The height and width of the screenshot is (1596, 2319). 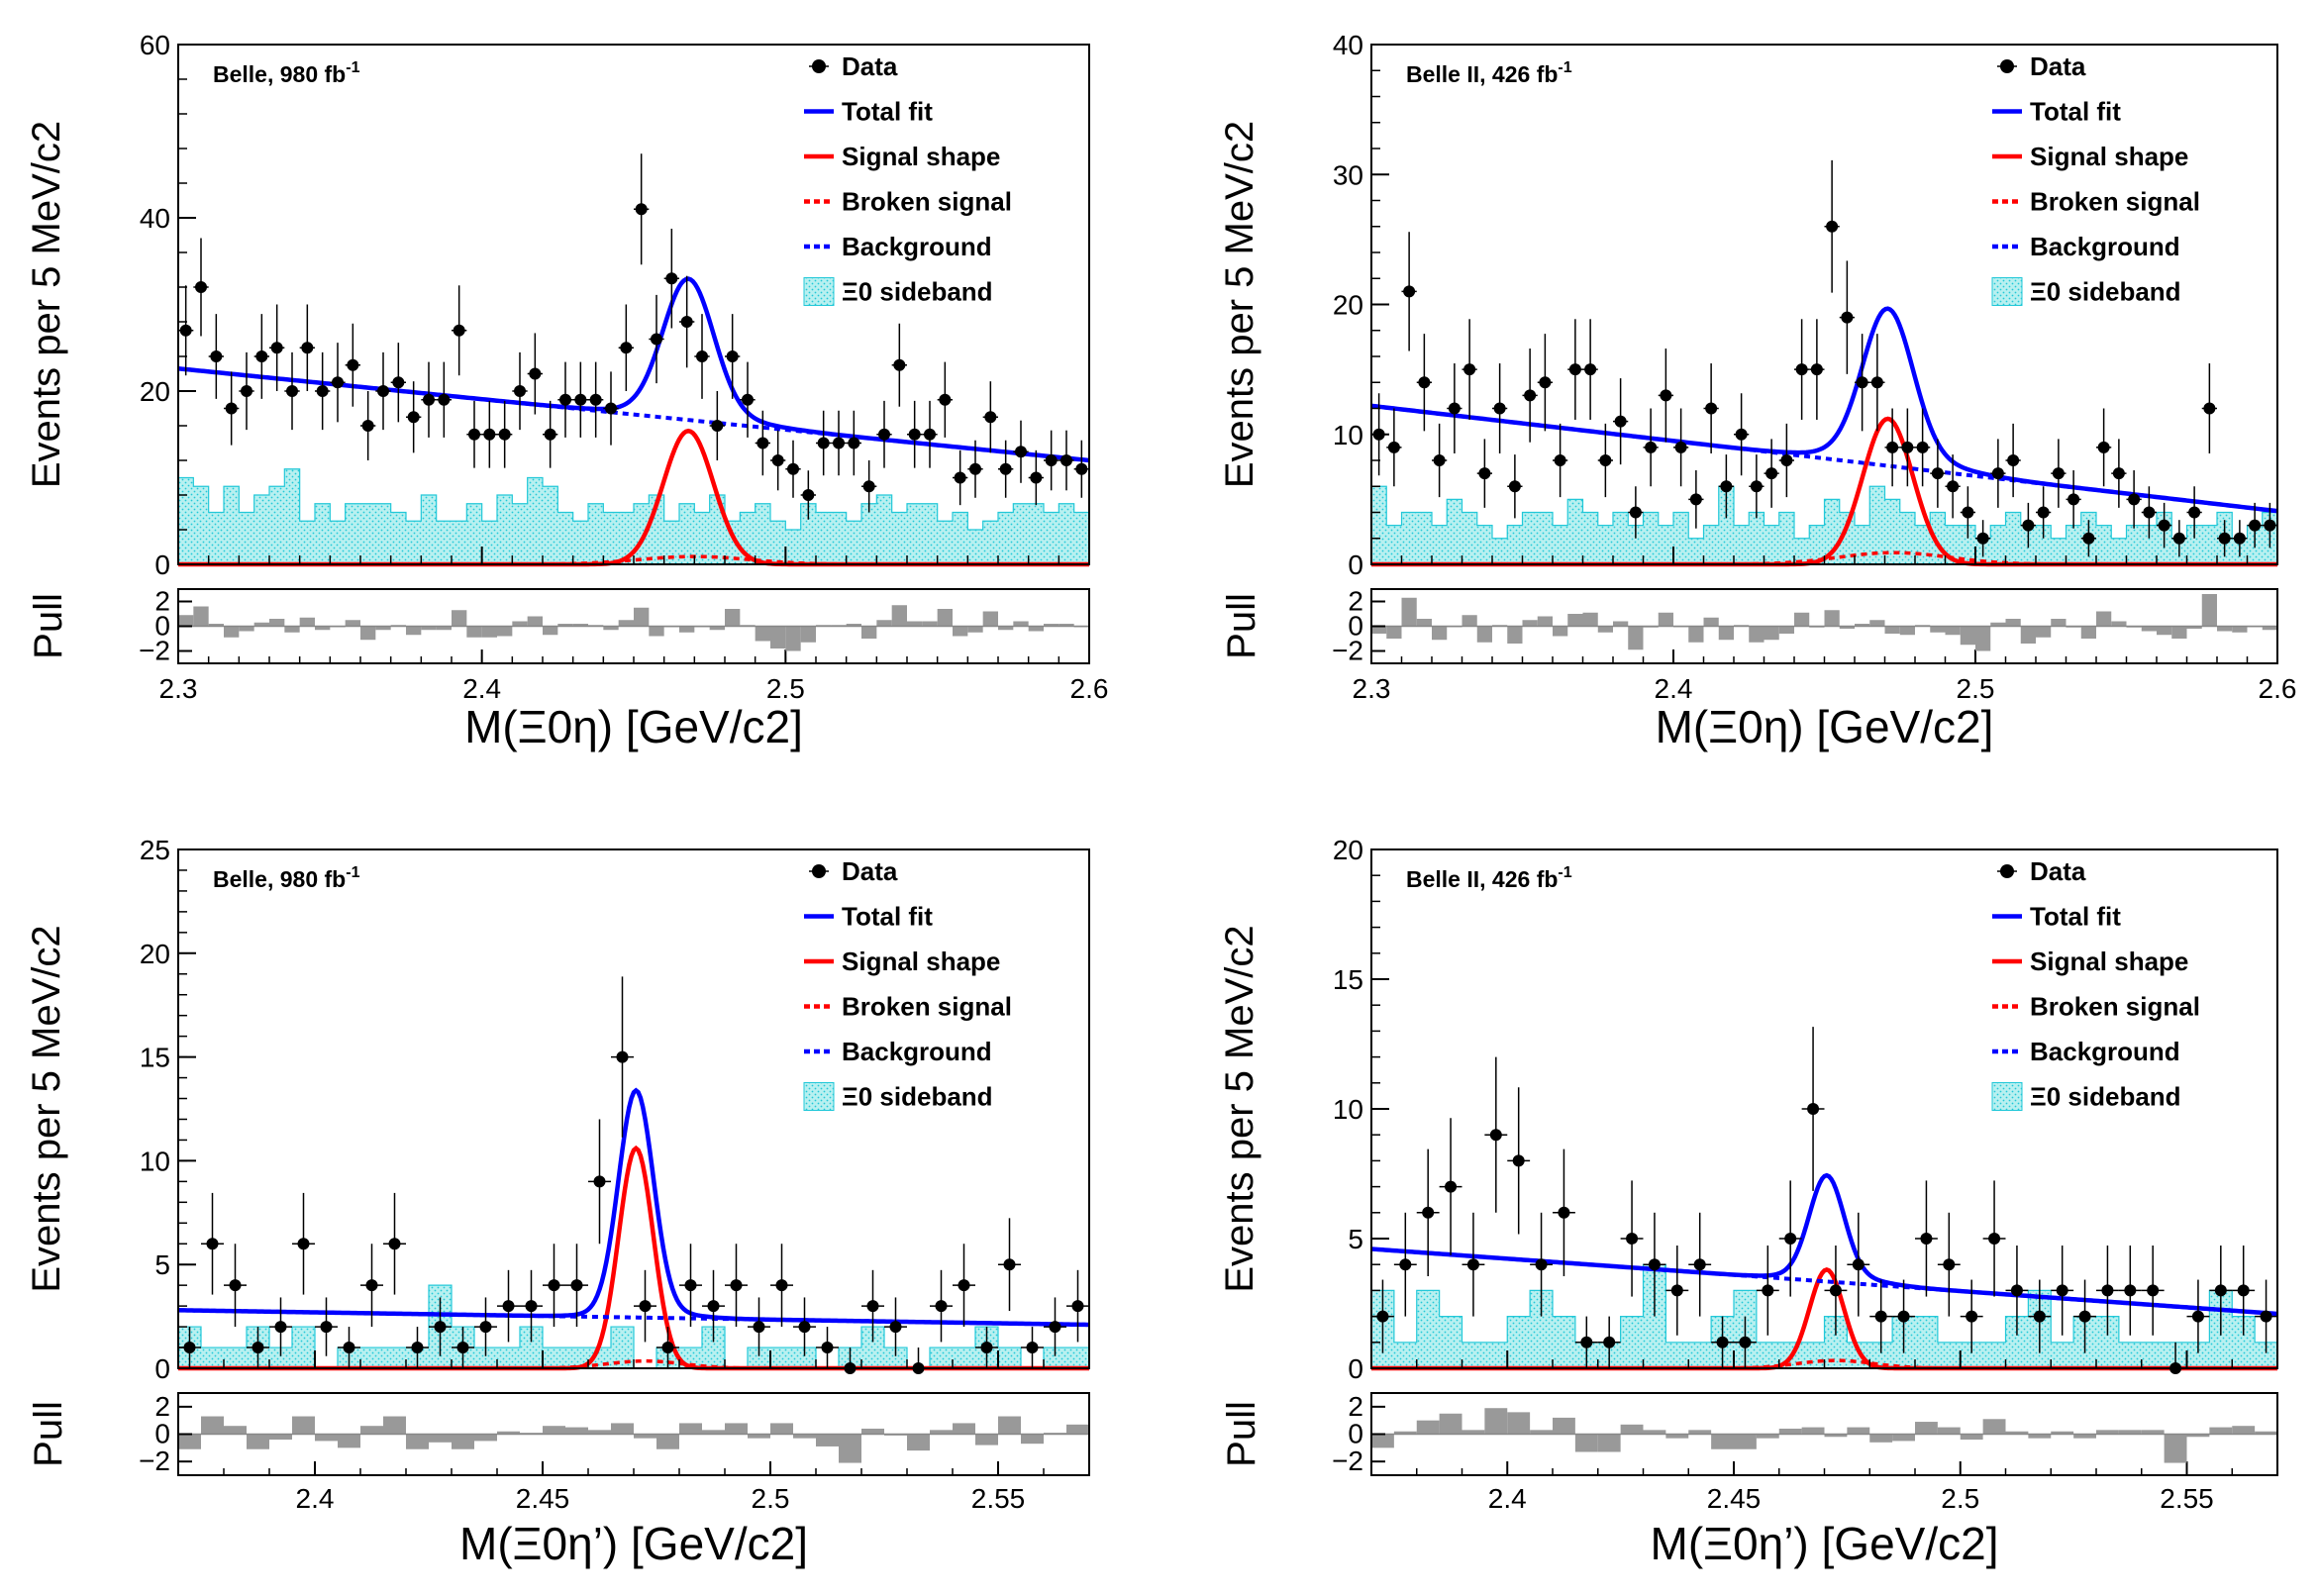 I want to click on pull-tick-label: −2, so click(x=155, y=651).